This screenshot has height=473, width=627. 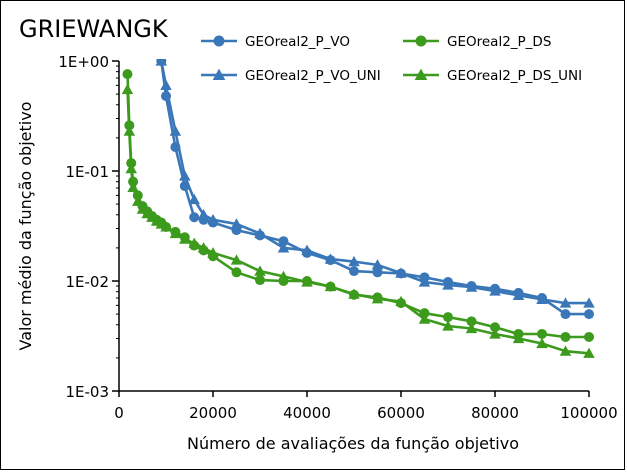 What do you see at coordinates (87, 392) in the screenshot?
I see `y-tick-label: 1E-03` at bounding box center [87, 392].